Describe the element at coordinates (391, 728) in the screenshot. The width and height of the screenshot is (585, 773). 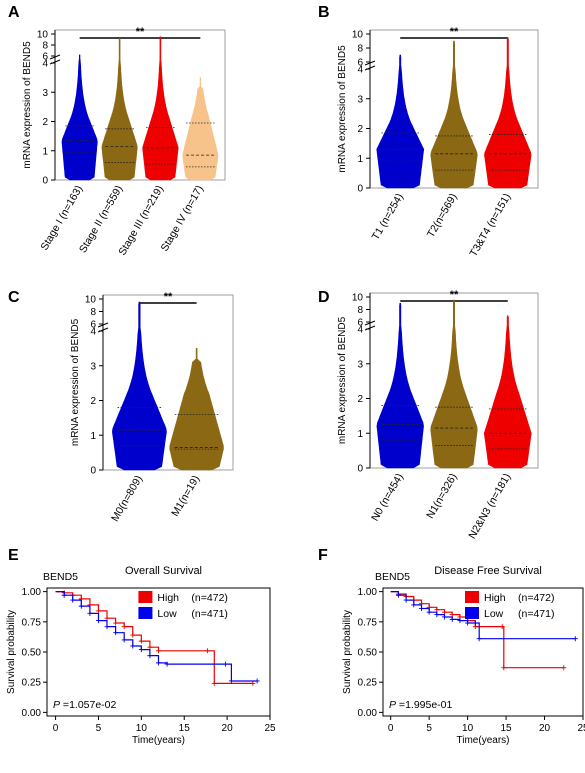
I see `x-tick-label: 0` at that location.